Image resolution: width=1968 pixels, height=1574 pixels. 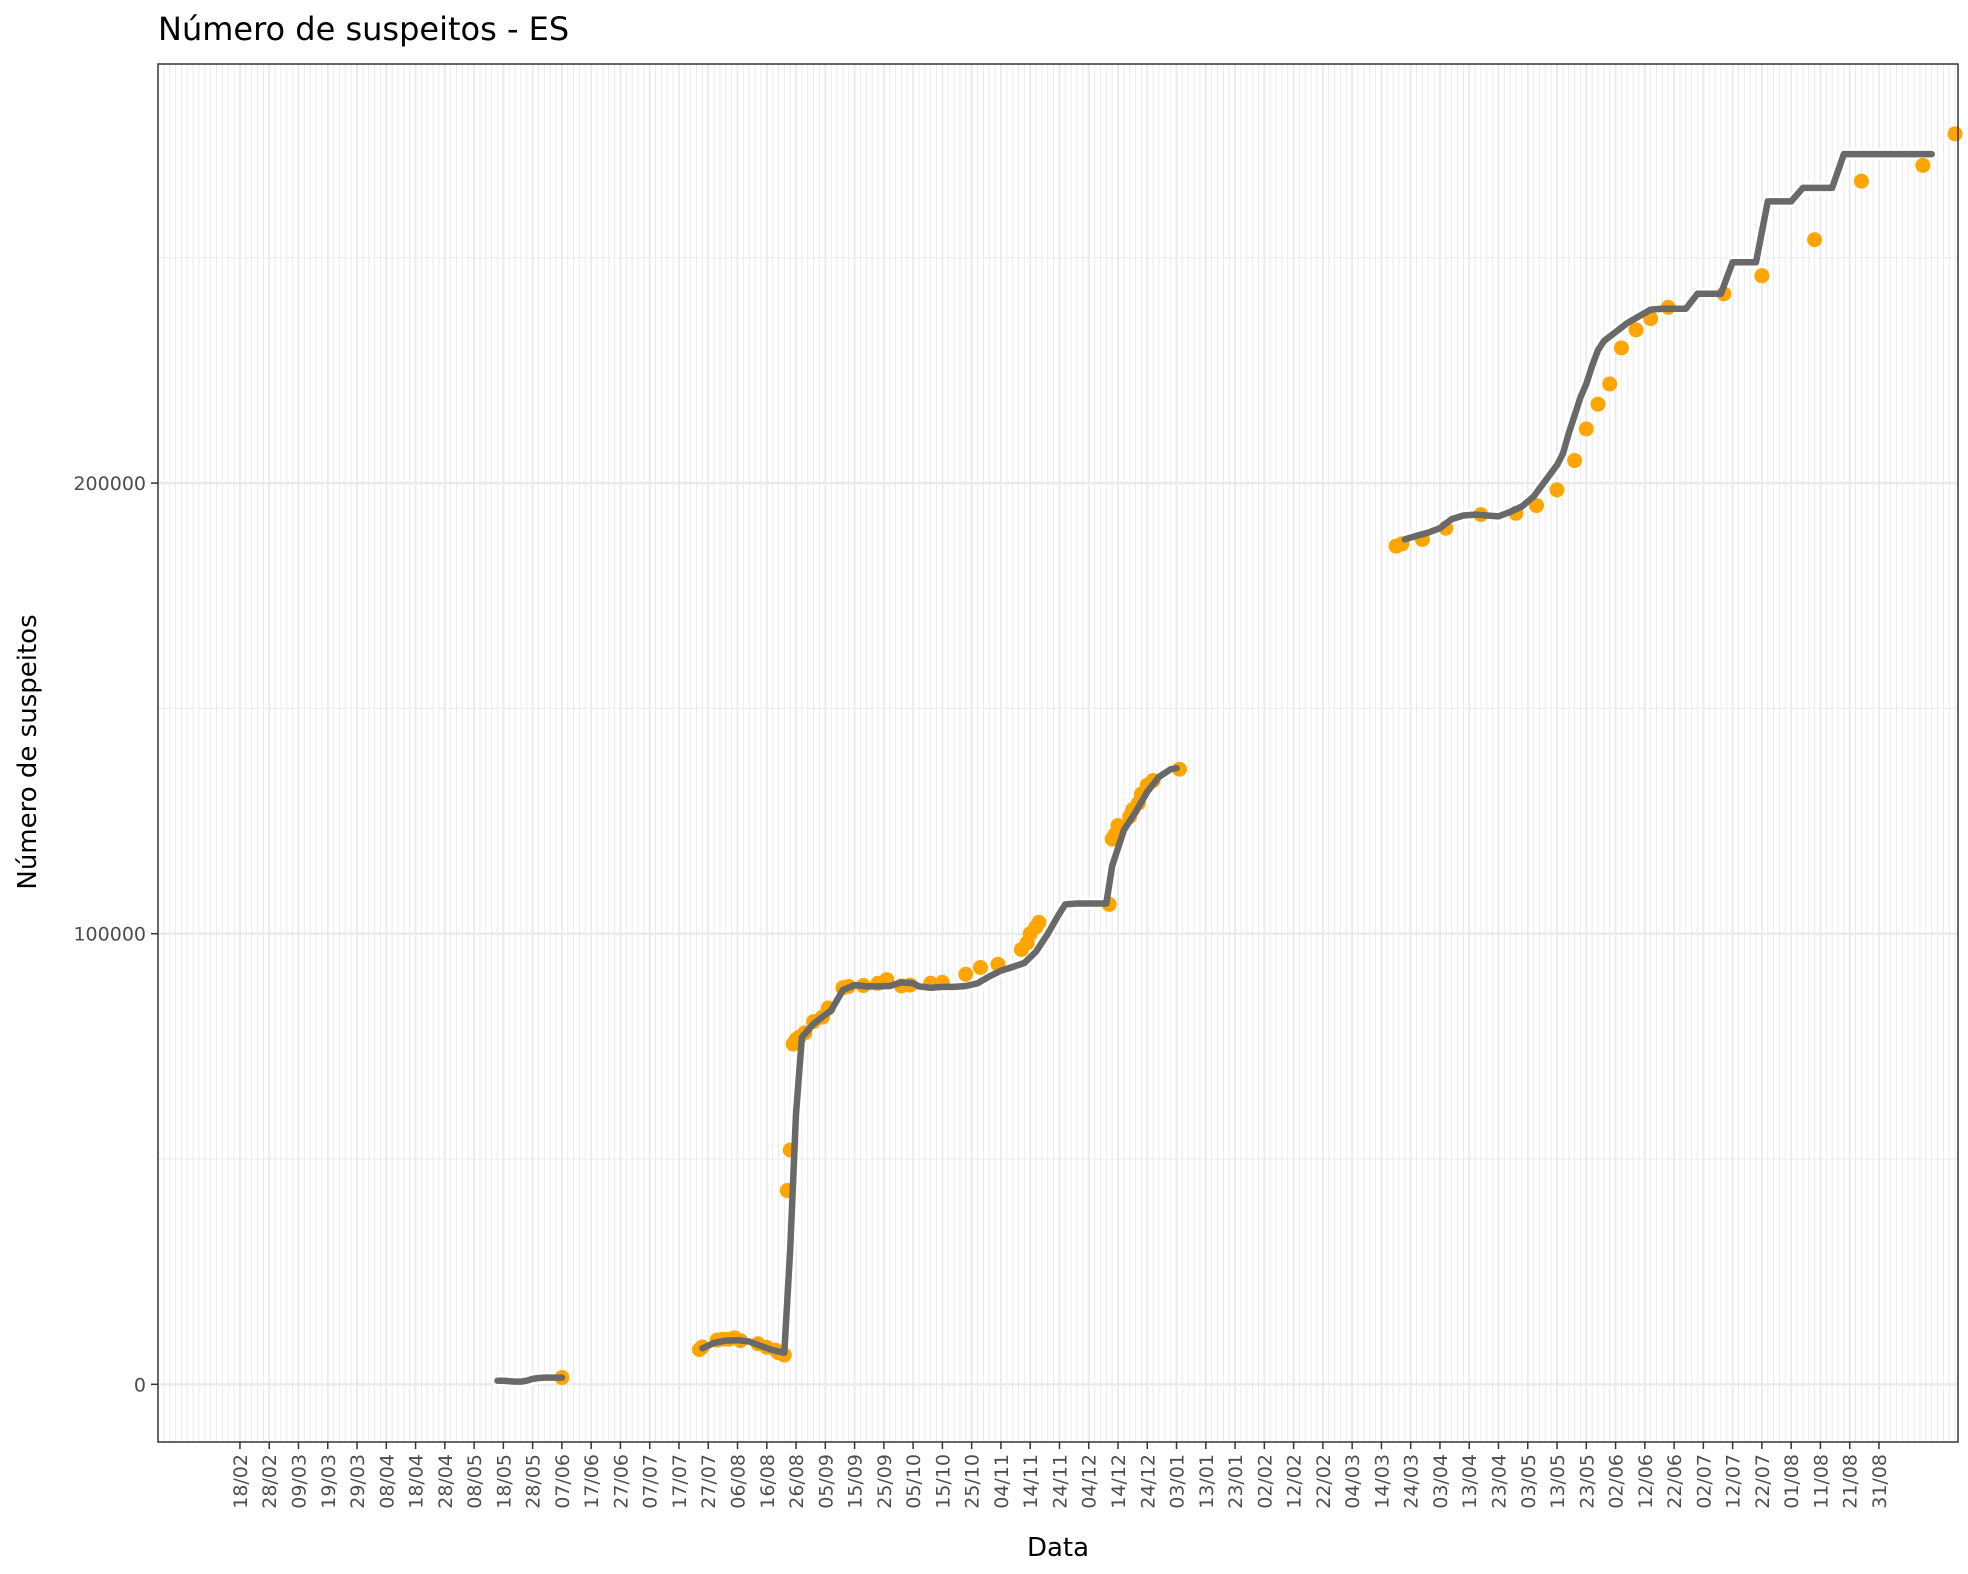 What do you see at coordinates (1675, 1481) in the screenshot?
I see `x-tick-label: 22/06` at bounding box center [1675, 1481].